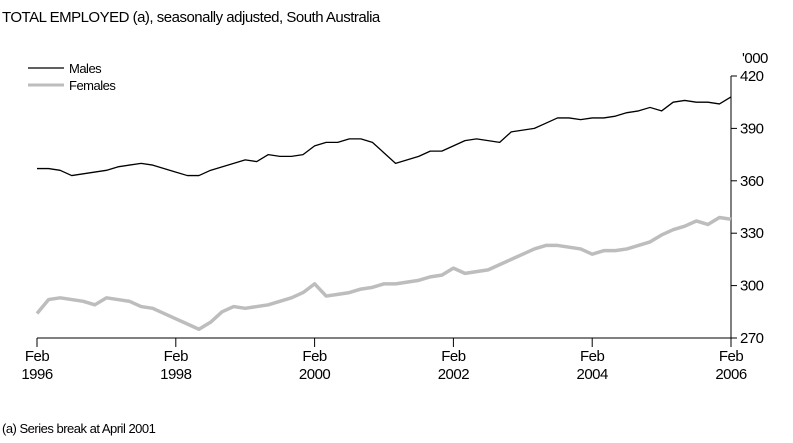  What do you see at coordinates (752, 338) in the screenshot?
I see `y-tick-label: 270` at bounding box center [752, 338].